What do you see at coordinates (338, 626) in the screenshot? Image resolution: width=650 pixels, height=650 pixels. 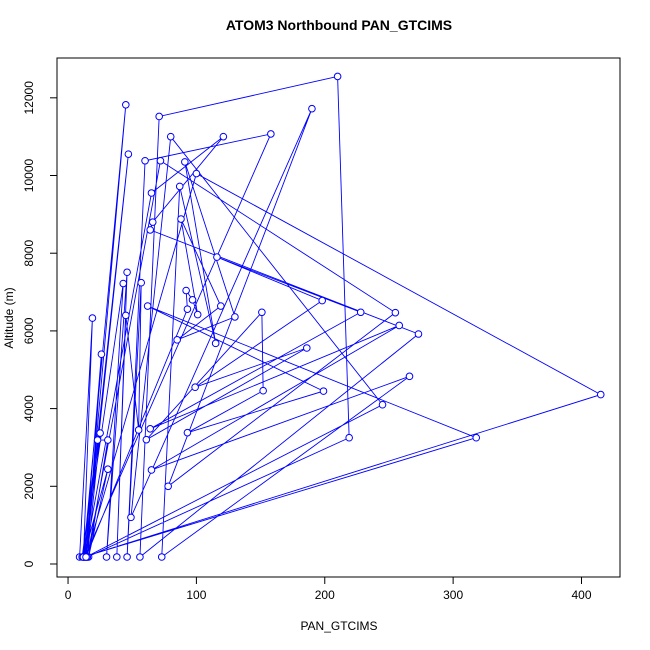 I see `x-axis-label: PAN_GTCIMS` at bounding box center [338, 626].